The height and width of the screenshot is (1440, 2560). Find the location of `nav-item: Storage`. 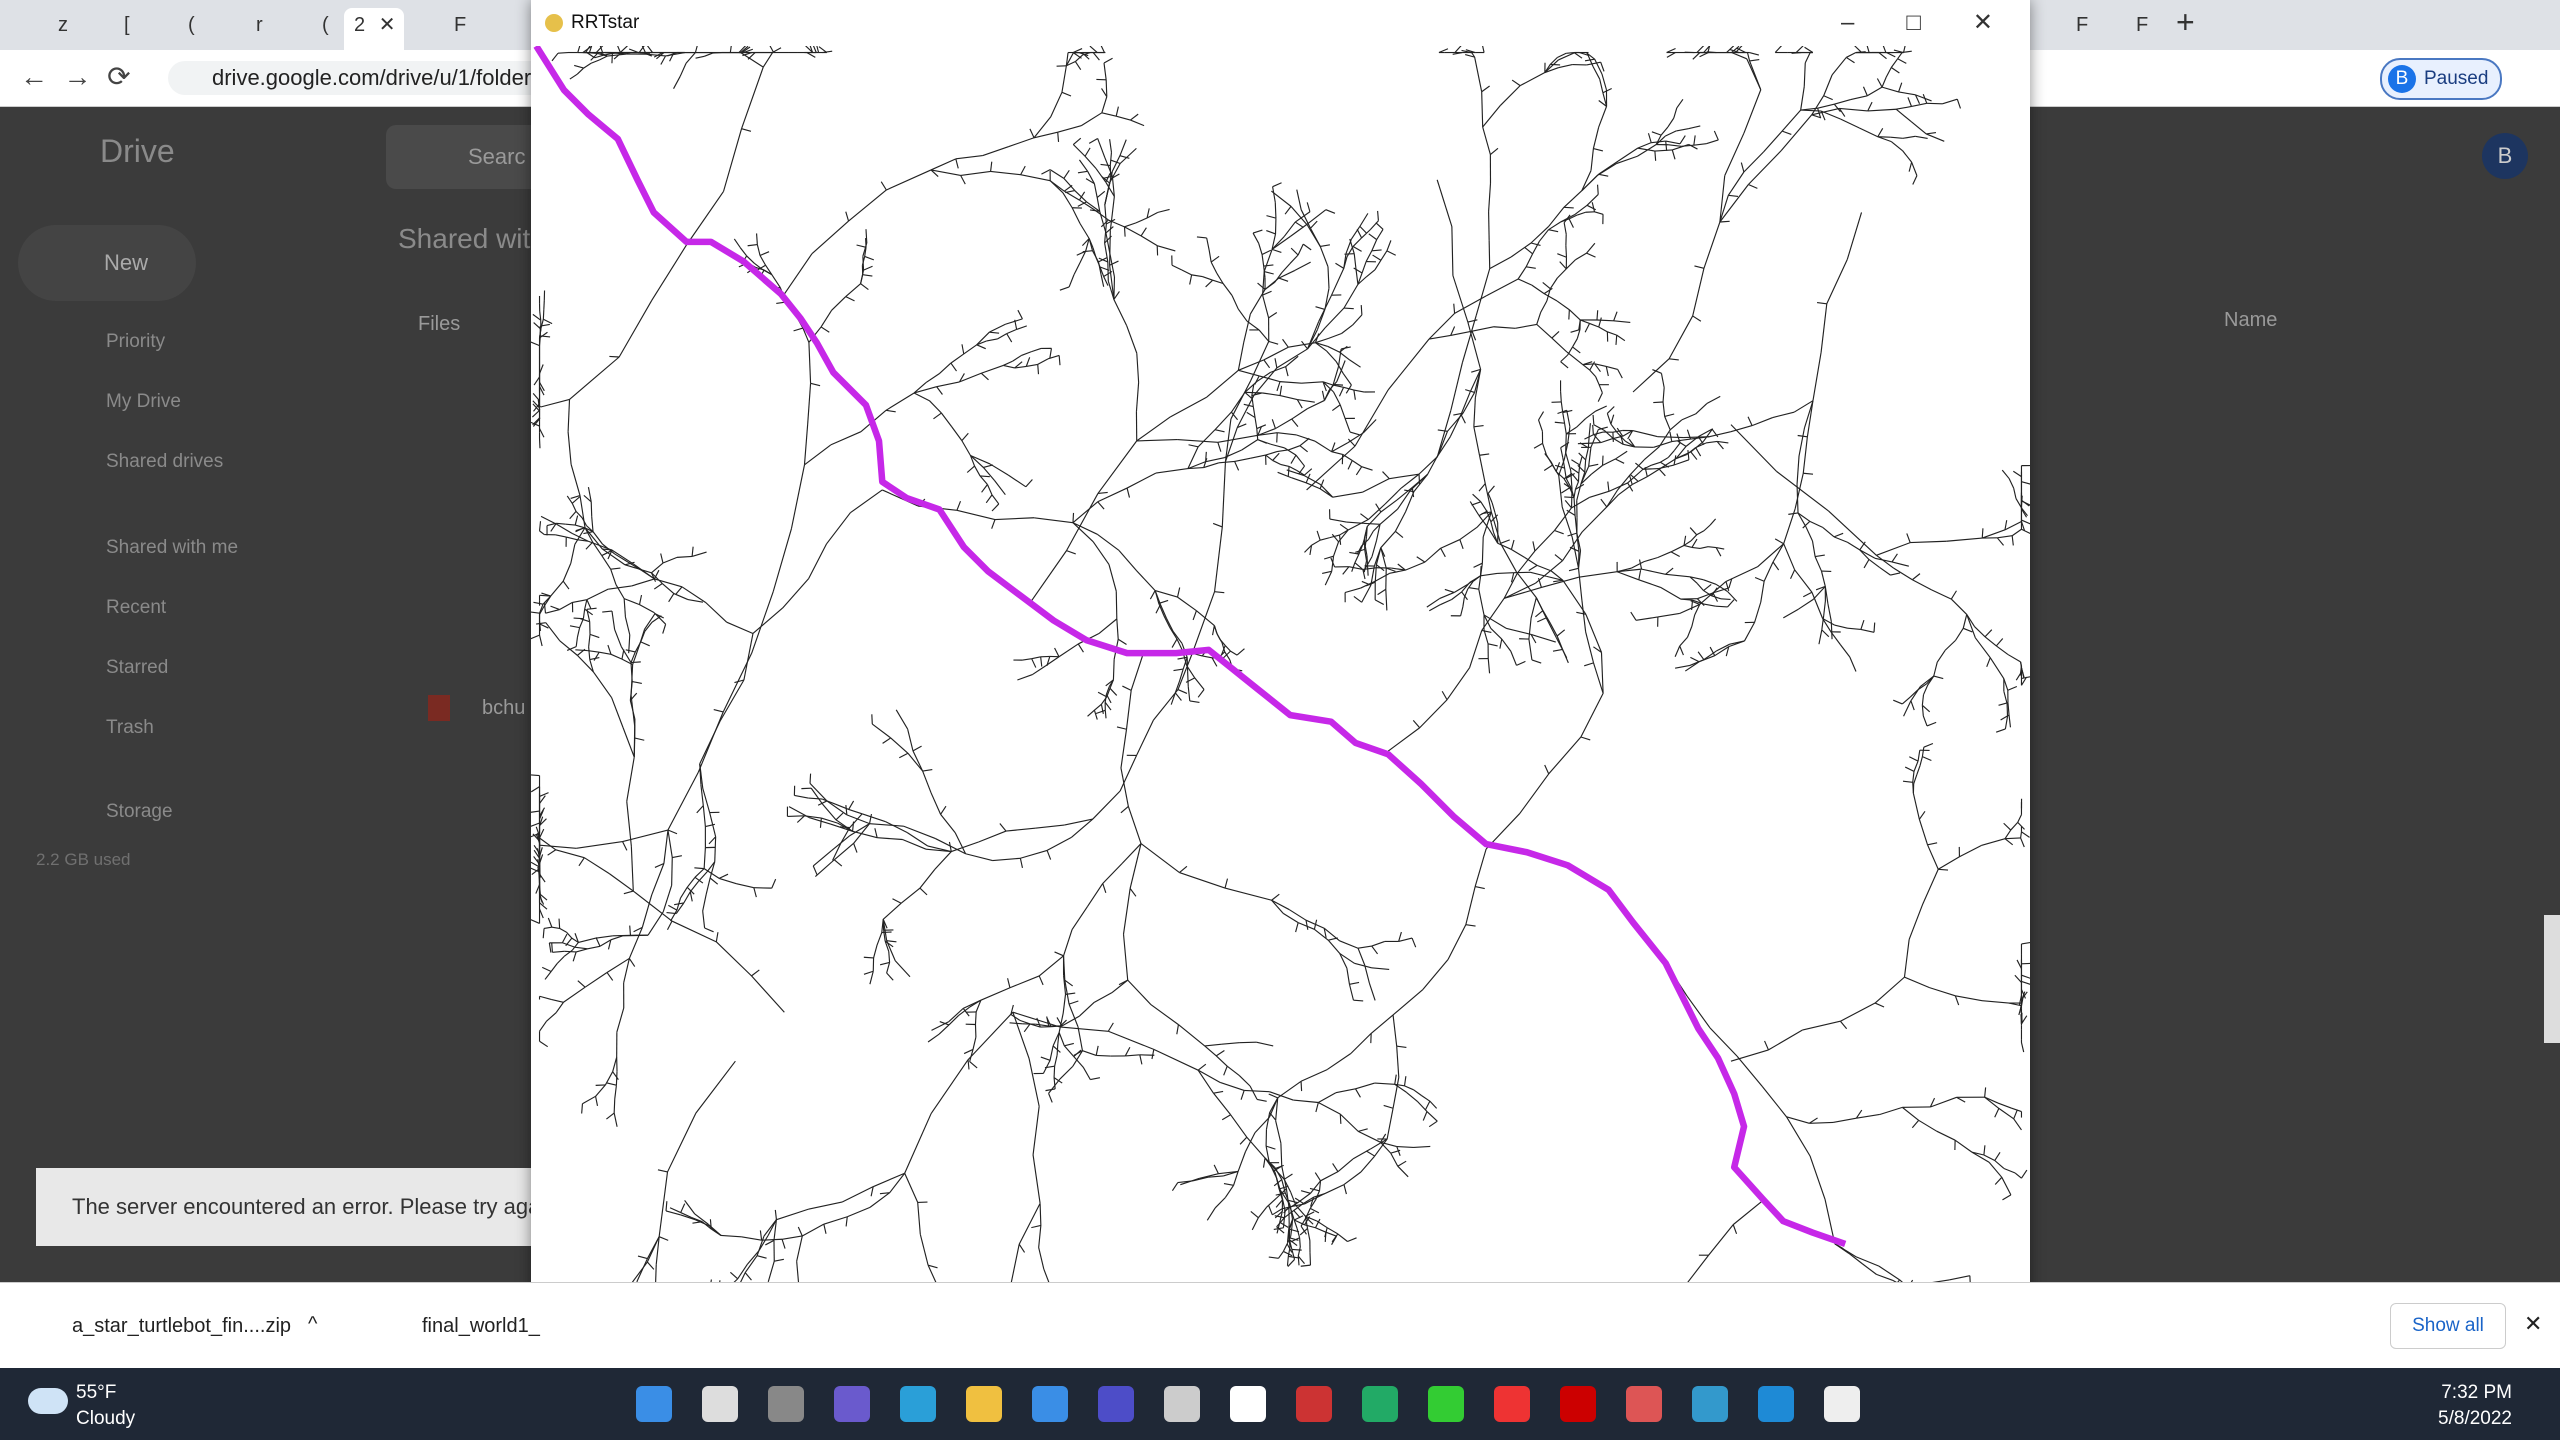

nav-item: Storage is located at coordinates (139, 811).